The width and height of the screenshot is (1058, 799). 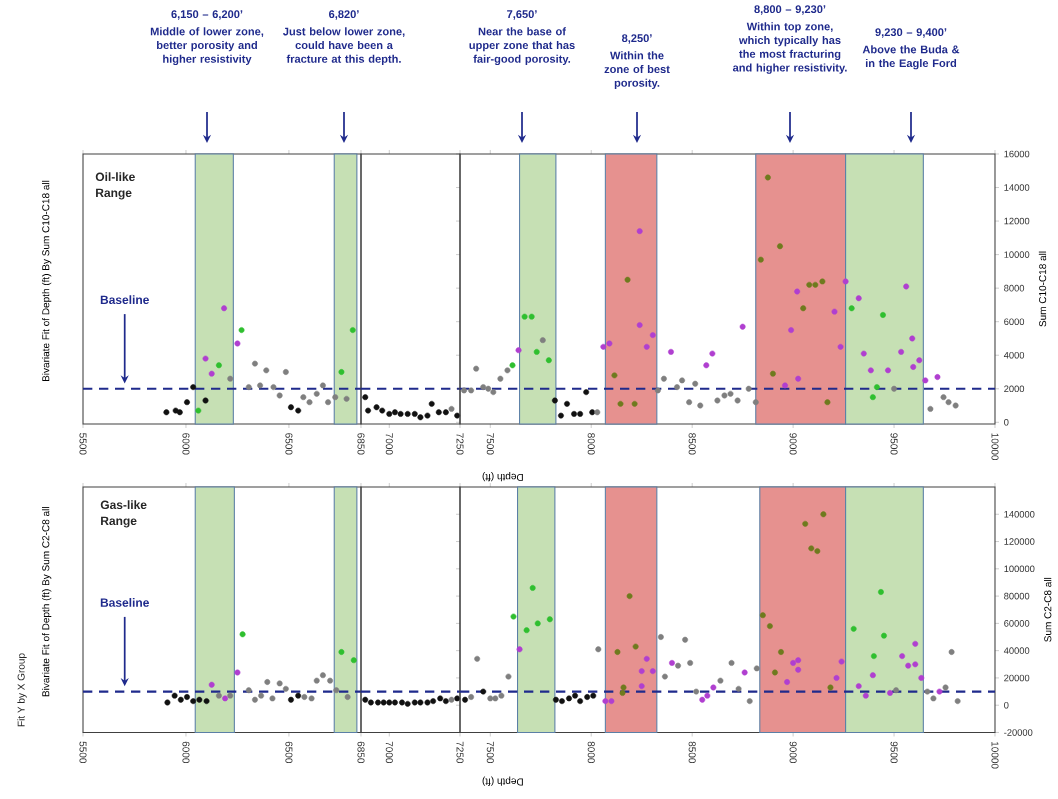 I want to click on x-tick-label: 6850, so click(x=361, y=752).